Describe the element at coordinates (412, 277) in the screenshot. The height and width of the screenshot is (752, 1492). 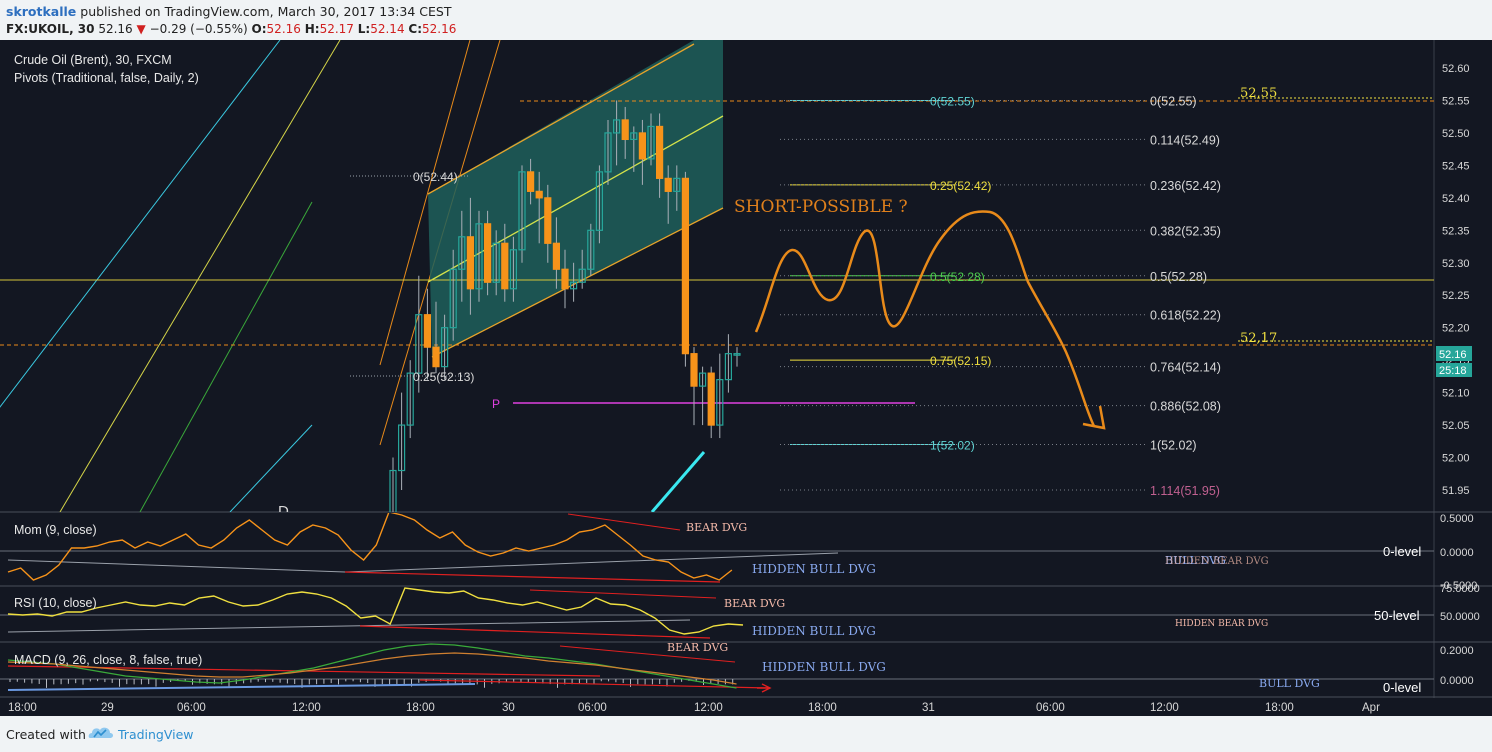
I see `fib-left-group: 0(52.44) 0.25(52.13)` at that location.